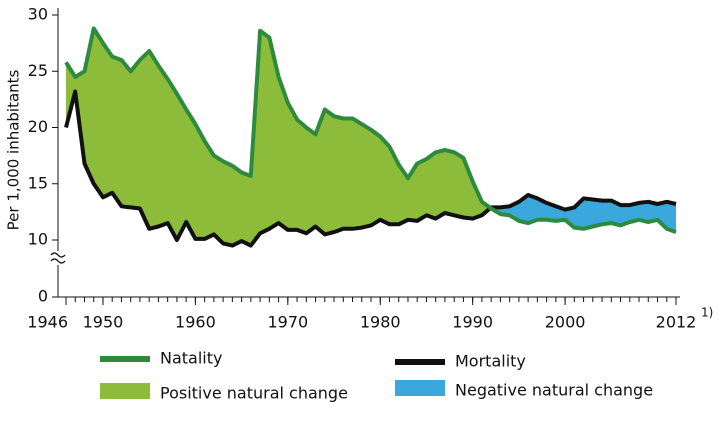 This screenshot has width=720, height=431. I want to click on legend-label: Negative natural change, so click(554, 390).